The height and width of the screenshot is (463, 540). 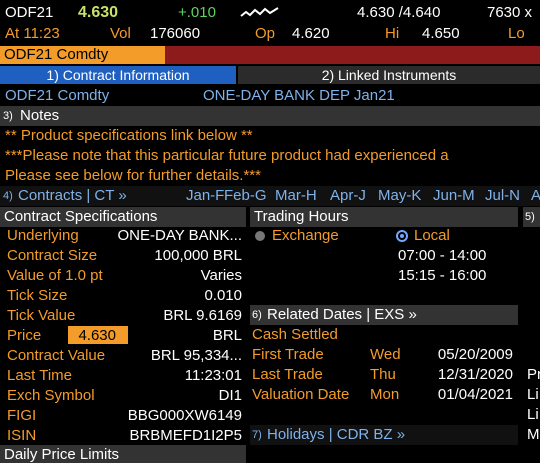 I want to click on spec-value: 0.010, so click(x=223, y=295).